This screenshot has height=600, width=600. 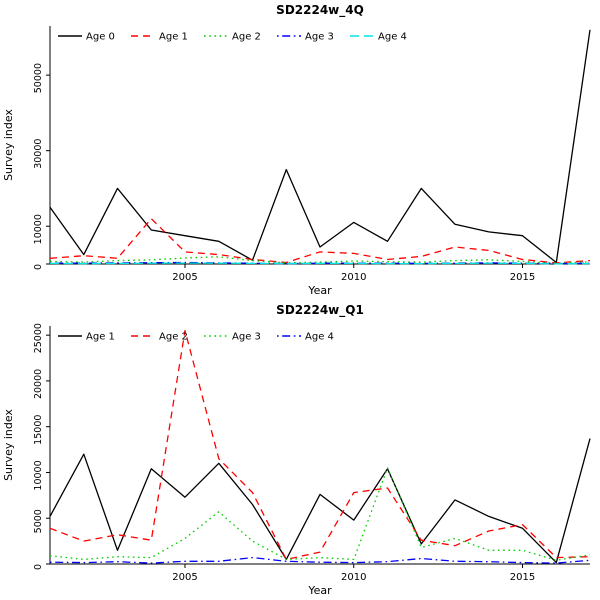 I want to click on chart-title: SD2224w_4Q, so click(x=320, y=10).